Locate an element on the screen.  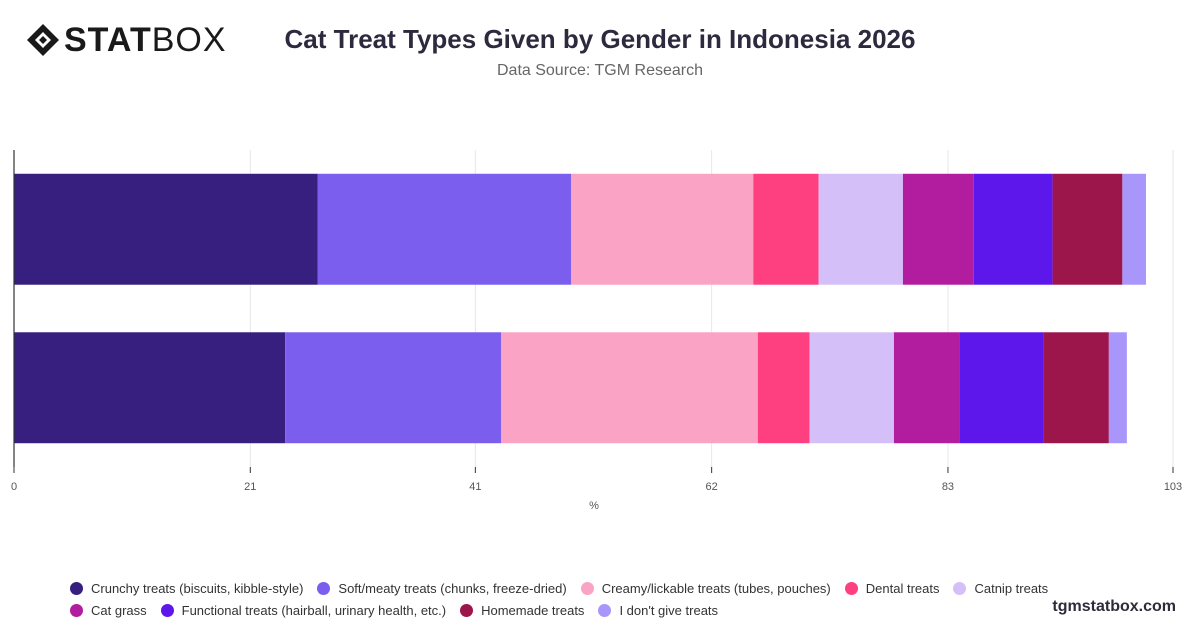
legend-item: Dental treats is located at coordinates (892, 588).